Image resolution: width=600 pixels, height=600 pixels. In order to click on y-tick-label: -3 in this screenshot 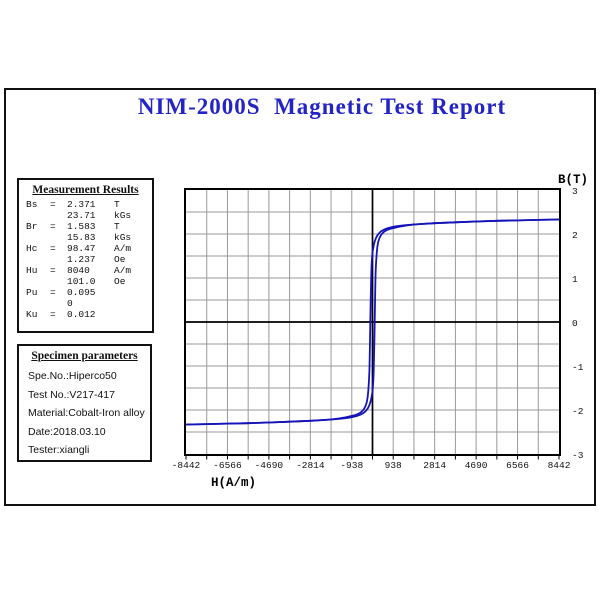, I will do `click(578, 455)`.